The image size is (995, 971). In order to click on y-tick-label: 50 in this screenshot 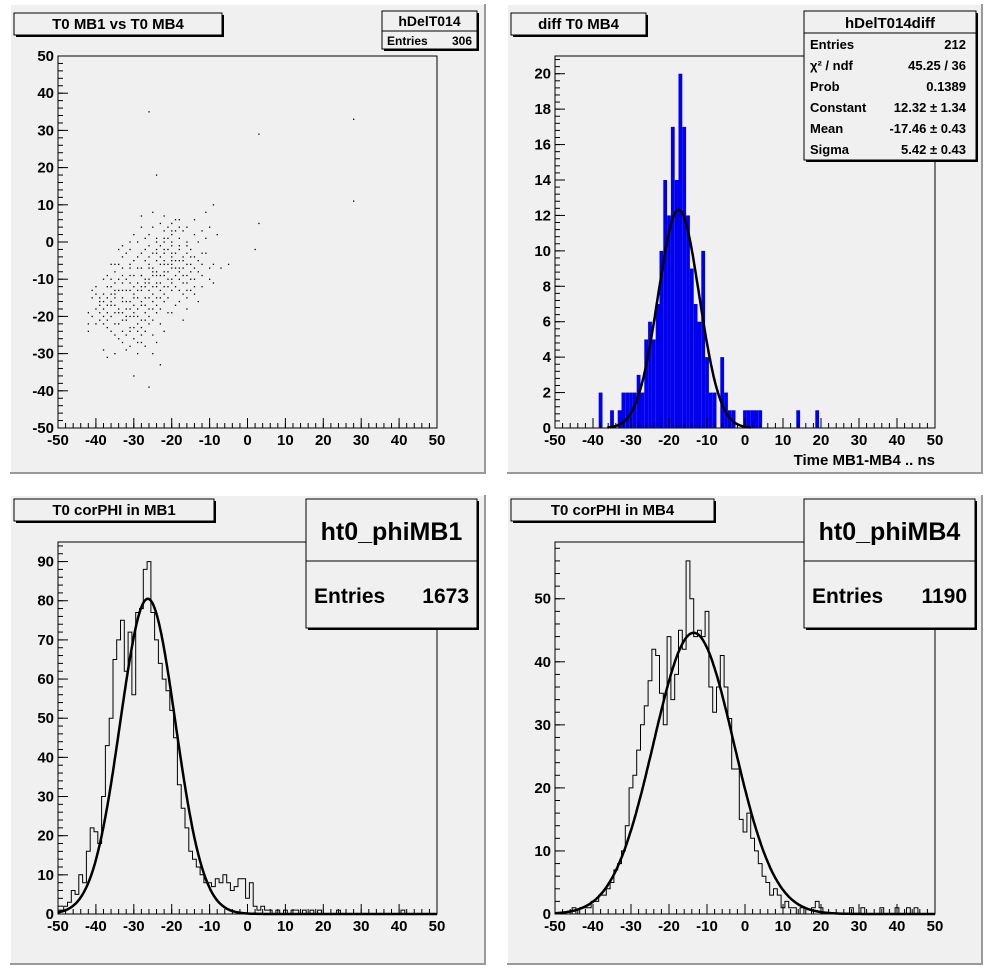, I will do `click(45, 718)`.